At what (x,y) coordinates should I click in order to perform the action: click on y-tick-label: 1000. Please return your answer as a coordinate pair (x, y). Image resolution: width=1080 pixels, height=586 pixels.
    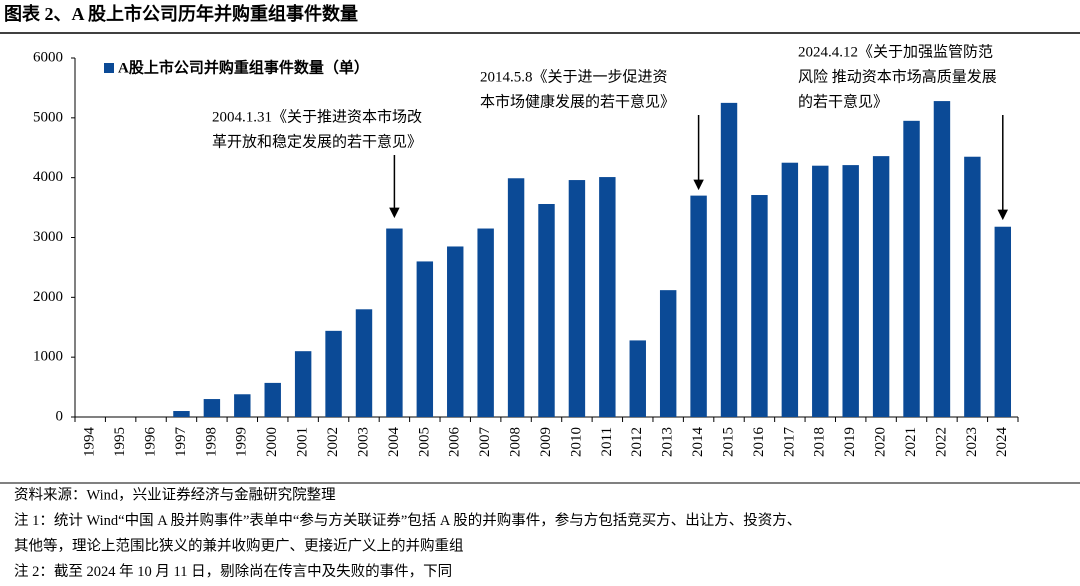
    Looking at the image, I should click on (48, 357).